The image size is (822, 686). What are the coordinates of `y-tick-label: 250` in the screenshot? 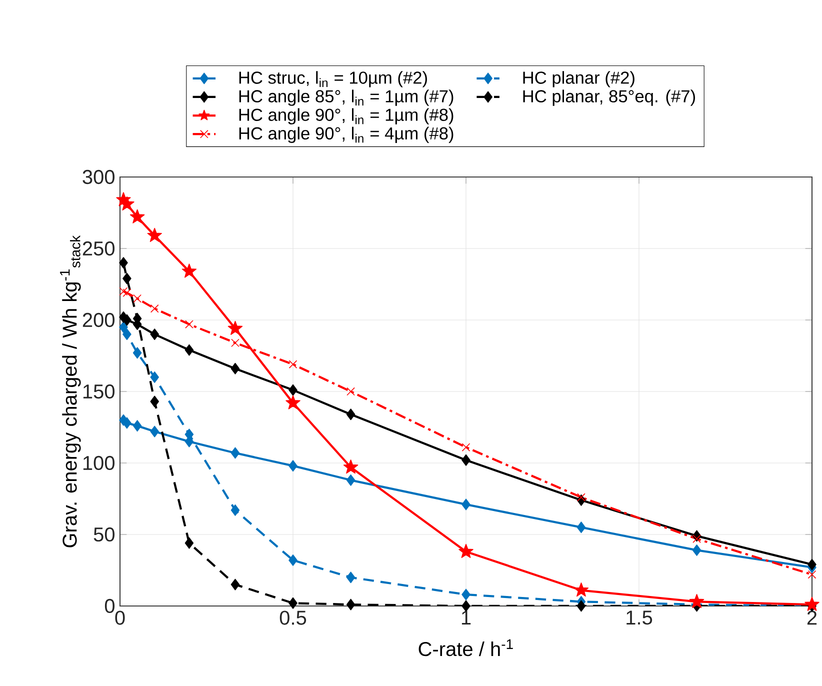 It's located at (98, 248).